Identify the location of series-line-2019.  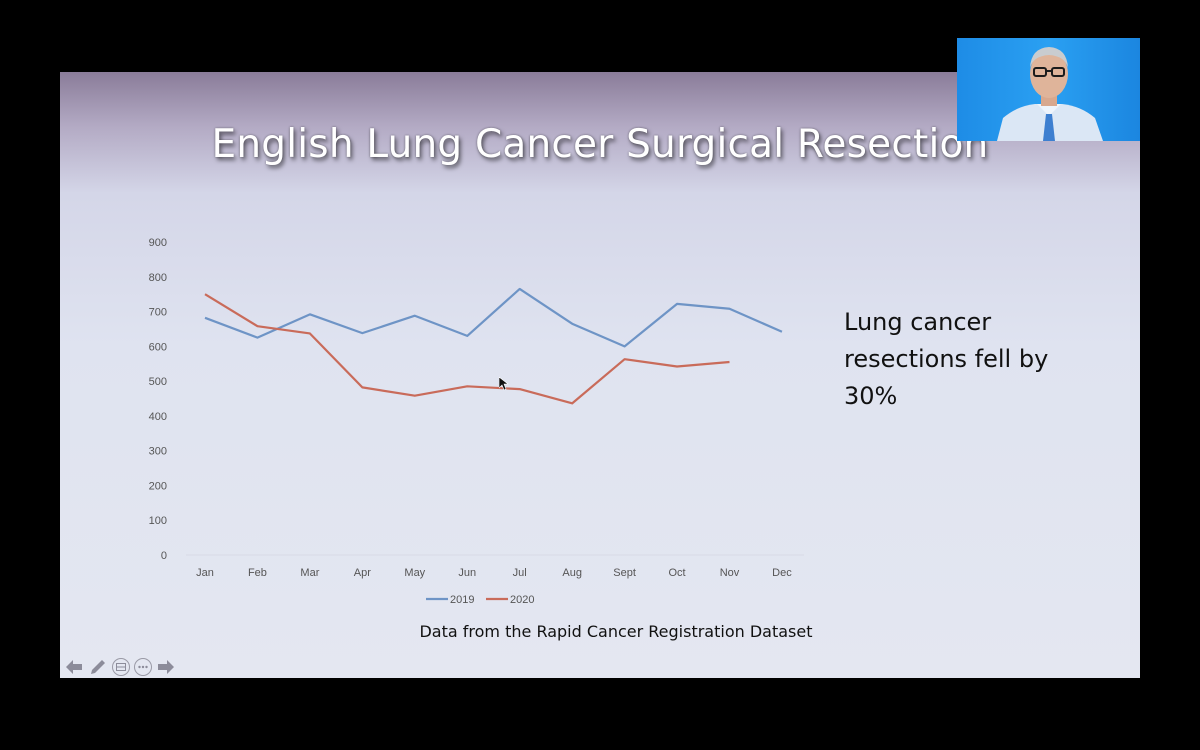
(493, 317).